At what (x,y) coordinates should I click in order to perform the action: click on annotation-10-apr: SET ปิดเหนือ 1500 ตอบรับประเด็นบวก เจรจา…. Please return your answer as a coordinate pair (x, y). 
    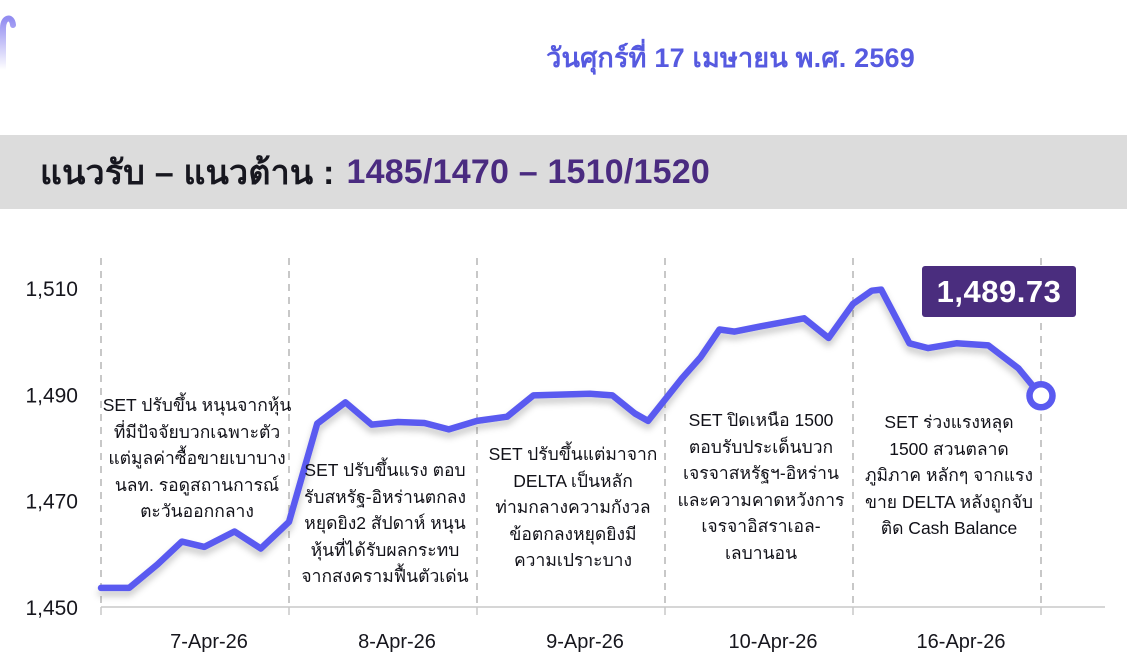
    Looking at the image, I should click on (761, 486).